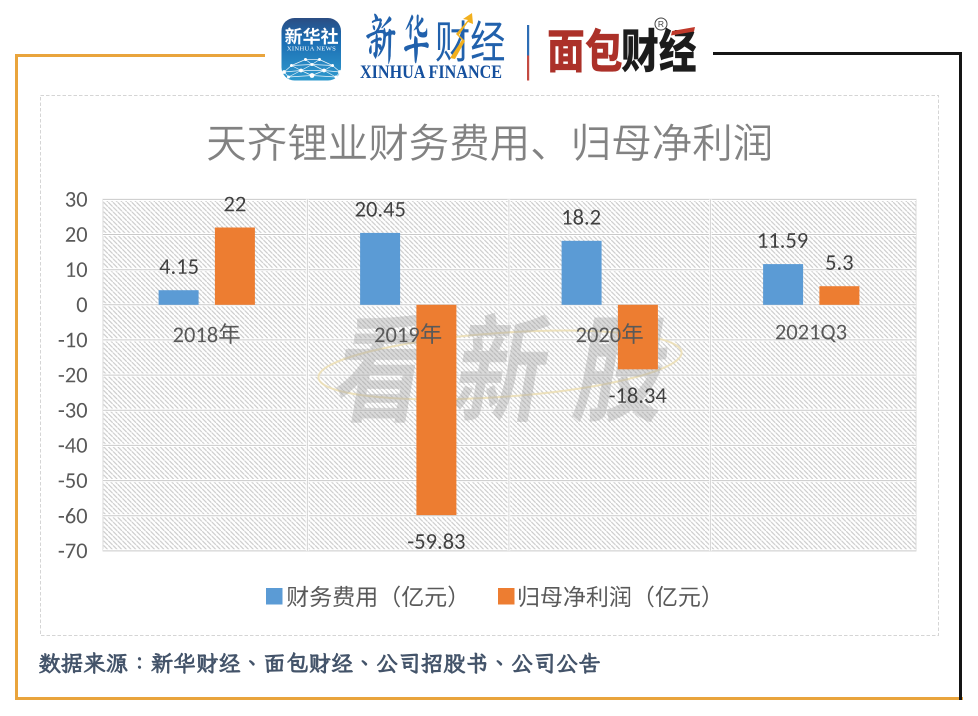  I want to click on svg-text: XINHUA NEWS, so click(311, 49).